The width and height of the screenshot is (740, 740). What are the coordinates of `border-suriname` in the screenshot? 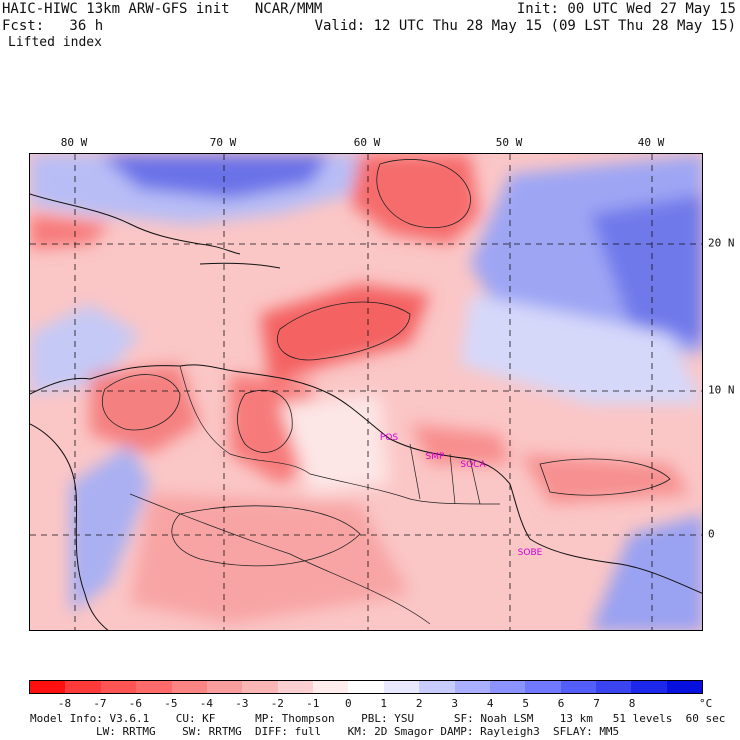 It's located at (452, 479).